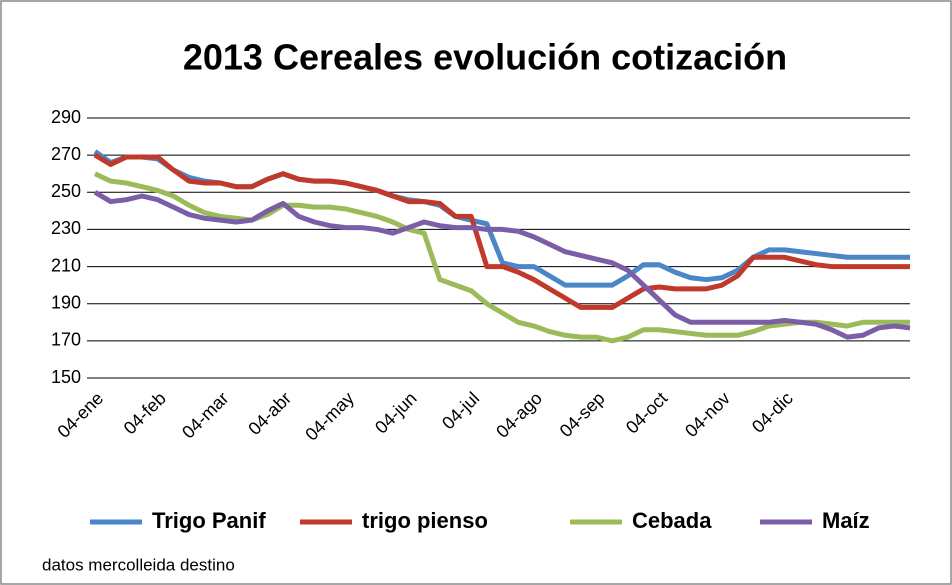 The width and height of the screenshot is (952, 585). What do you see at coordinates (485, 57) in the screenshot?
I see `chart-title: 2013 Cereales evolución cotización` at bounding box center [485, 57].